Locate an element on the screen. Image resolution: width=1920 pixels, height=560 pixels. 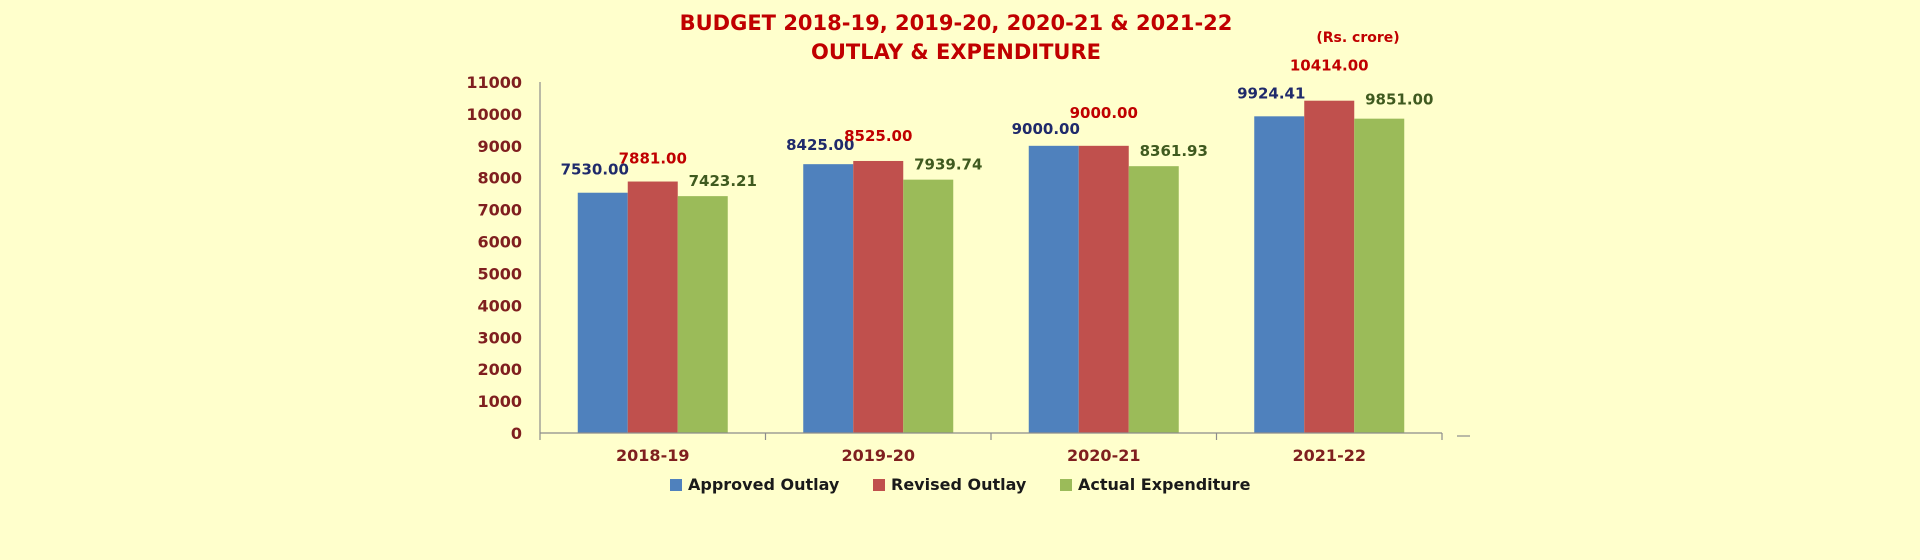
data-label: 9924.41 is located at coordinates (1271, 93).